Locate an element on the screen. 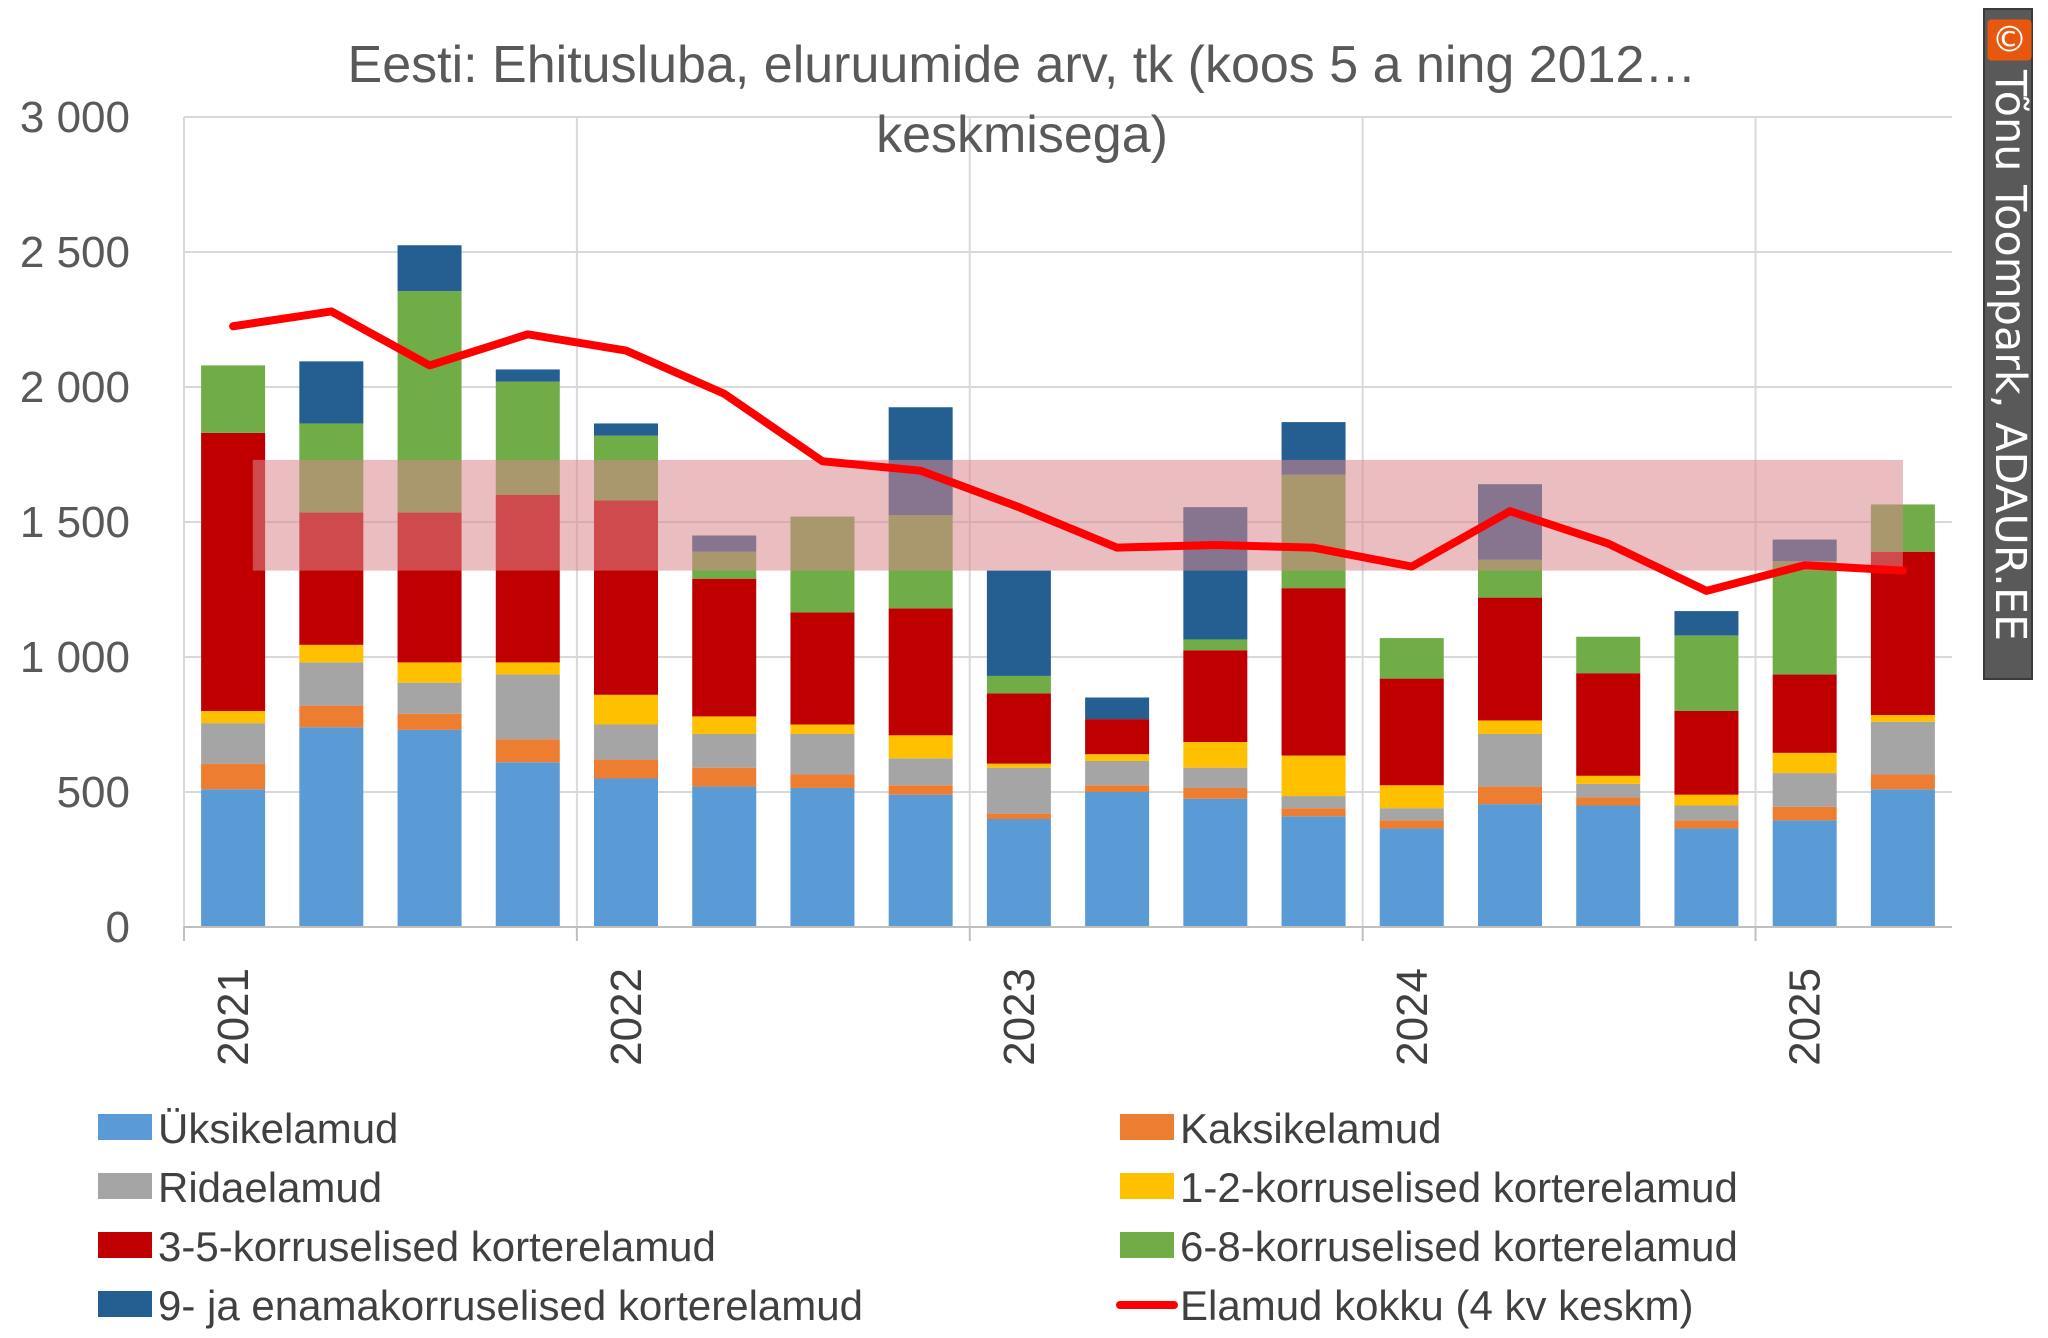 This screenshot has width=2048, height=1338. bar-3-2023-q1 is located at coordinates (1018, 790).